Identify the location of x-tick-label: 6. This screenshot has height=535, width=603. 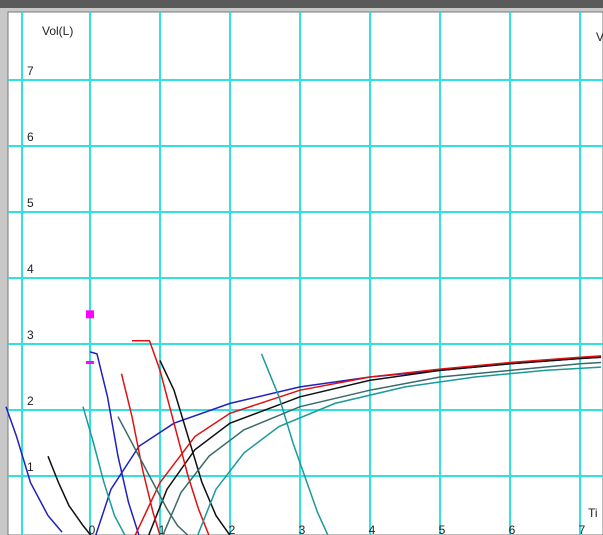
(512, 529).